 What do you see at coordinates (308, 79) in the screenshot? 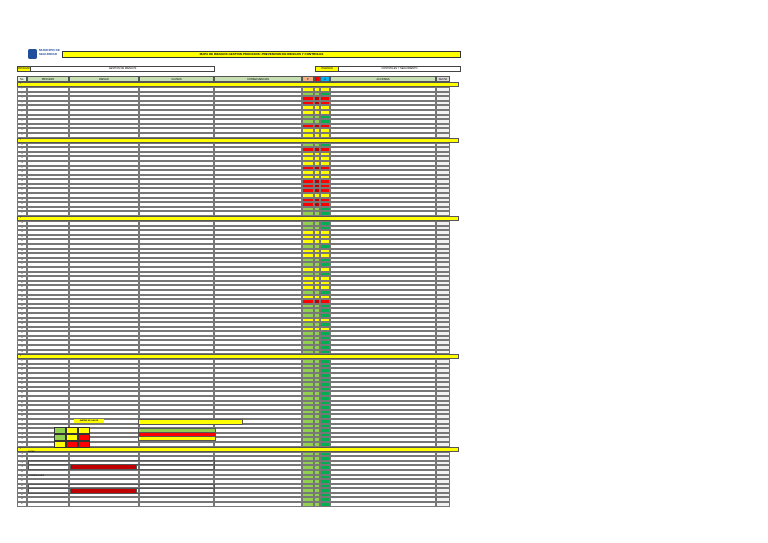
I see `col-header-p: P` at bounding box center [308, 79].